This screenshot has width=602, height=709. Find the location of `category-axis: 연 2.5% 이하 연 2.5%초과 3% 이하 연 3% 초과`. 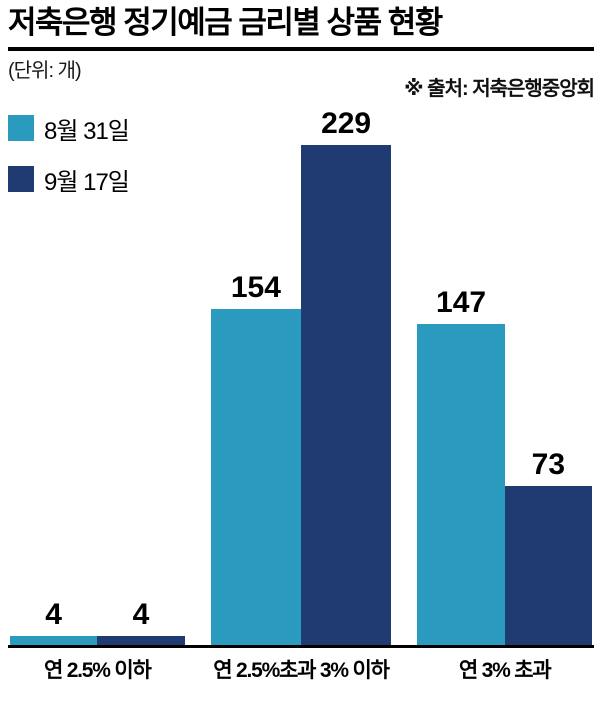

category-axis: 연 2.5% 이하 연 2.5%초과 3% 이하 연 3% 초과 is located at coordinates (301, 666).